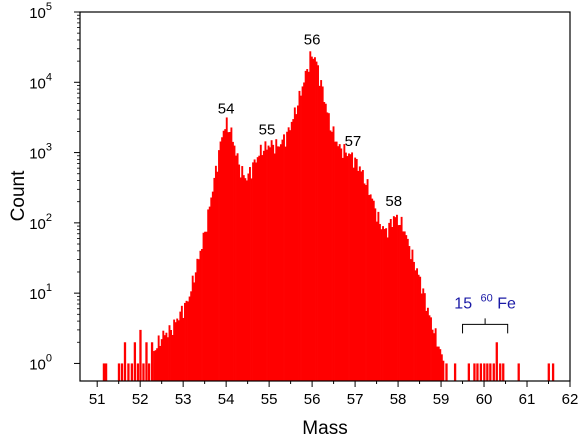  I want to click on x-axis-ticks: 51 52 53 54 55 56 57 58 59 60 61 62, so click(333, 394).